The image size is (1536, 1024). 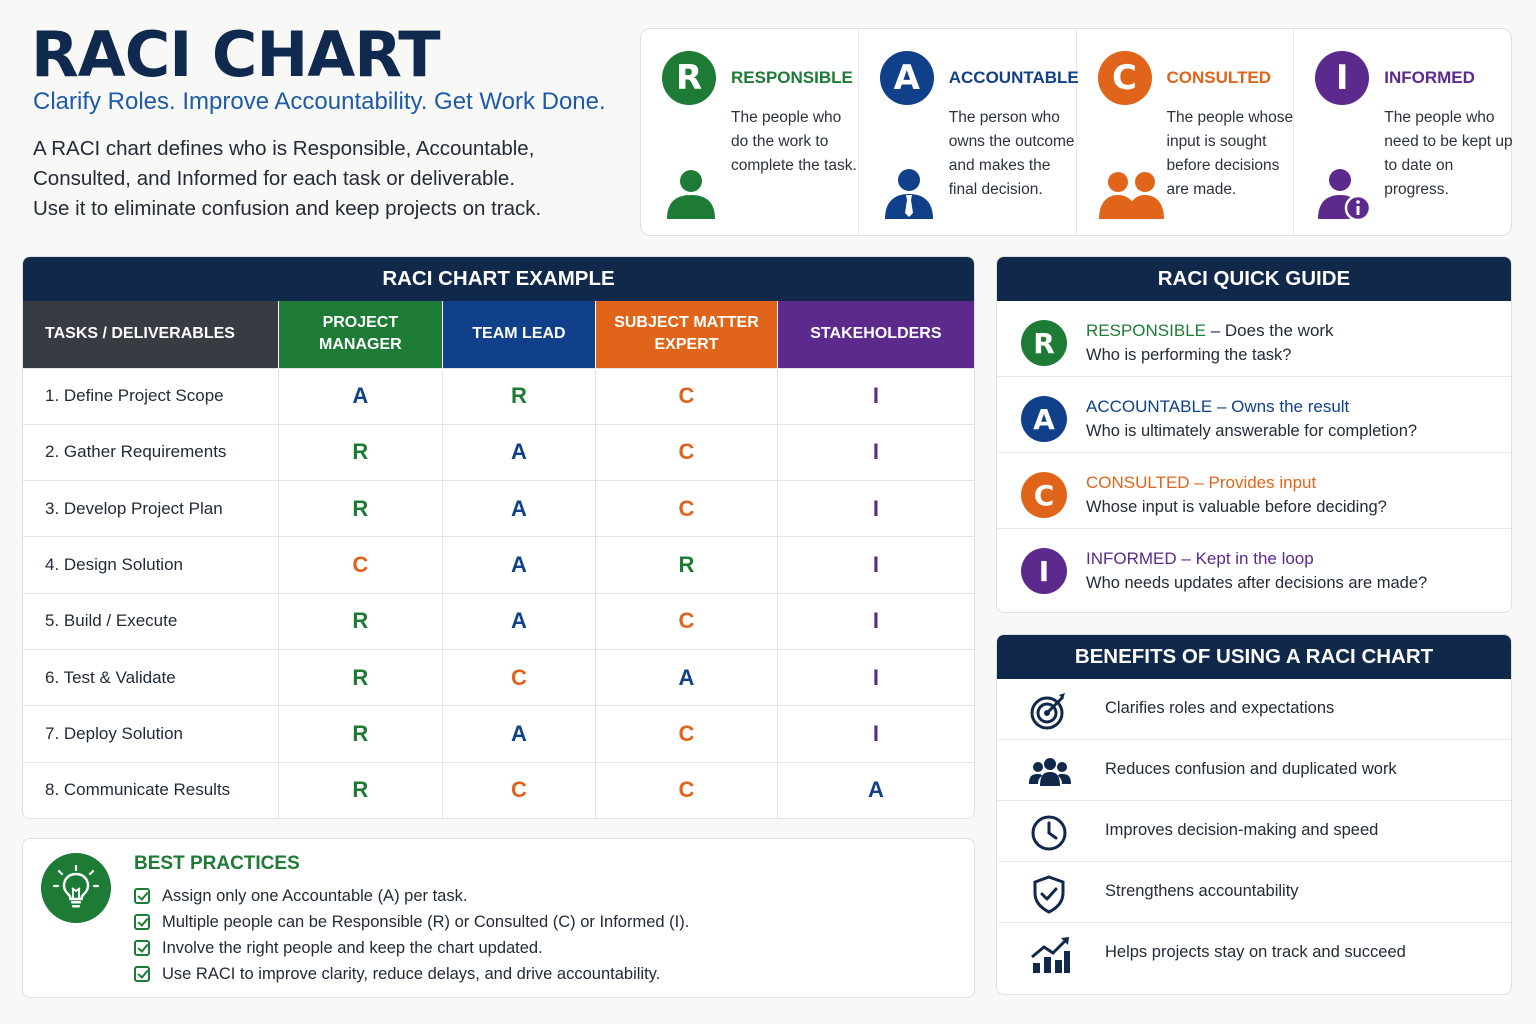 What do you see at coordinates (498, 452) in the screenshot?
I see `table-row: 2. Gather Requirements R A C I` at bounding box center [498, 452].